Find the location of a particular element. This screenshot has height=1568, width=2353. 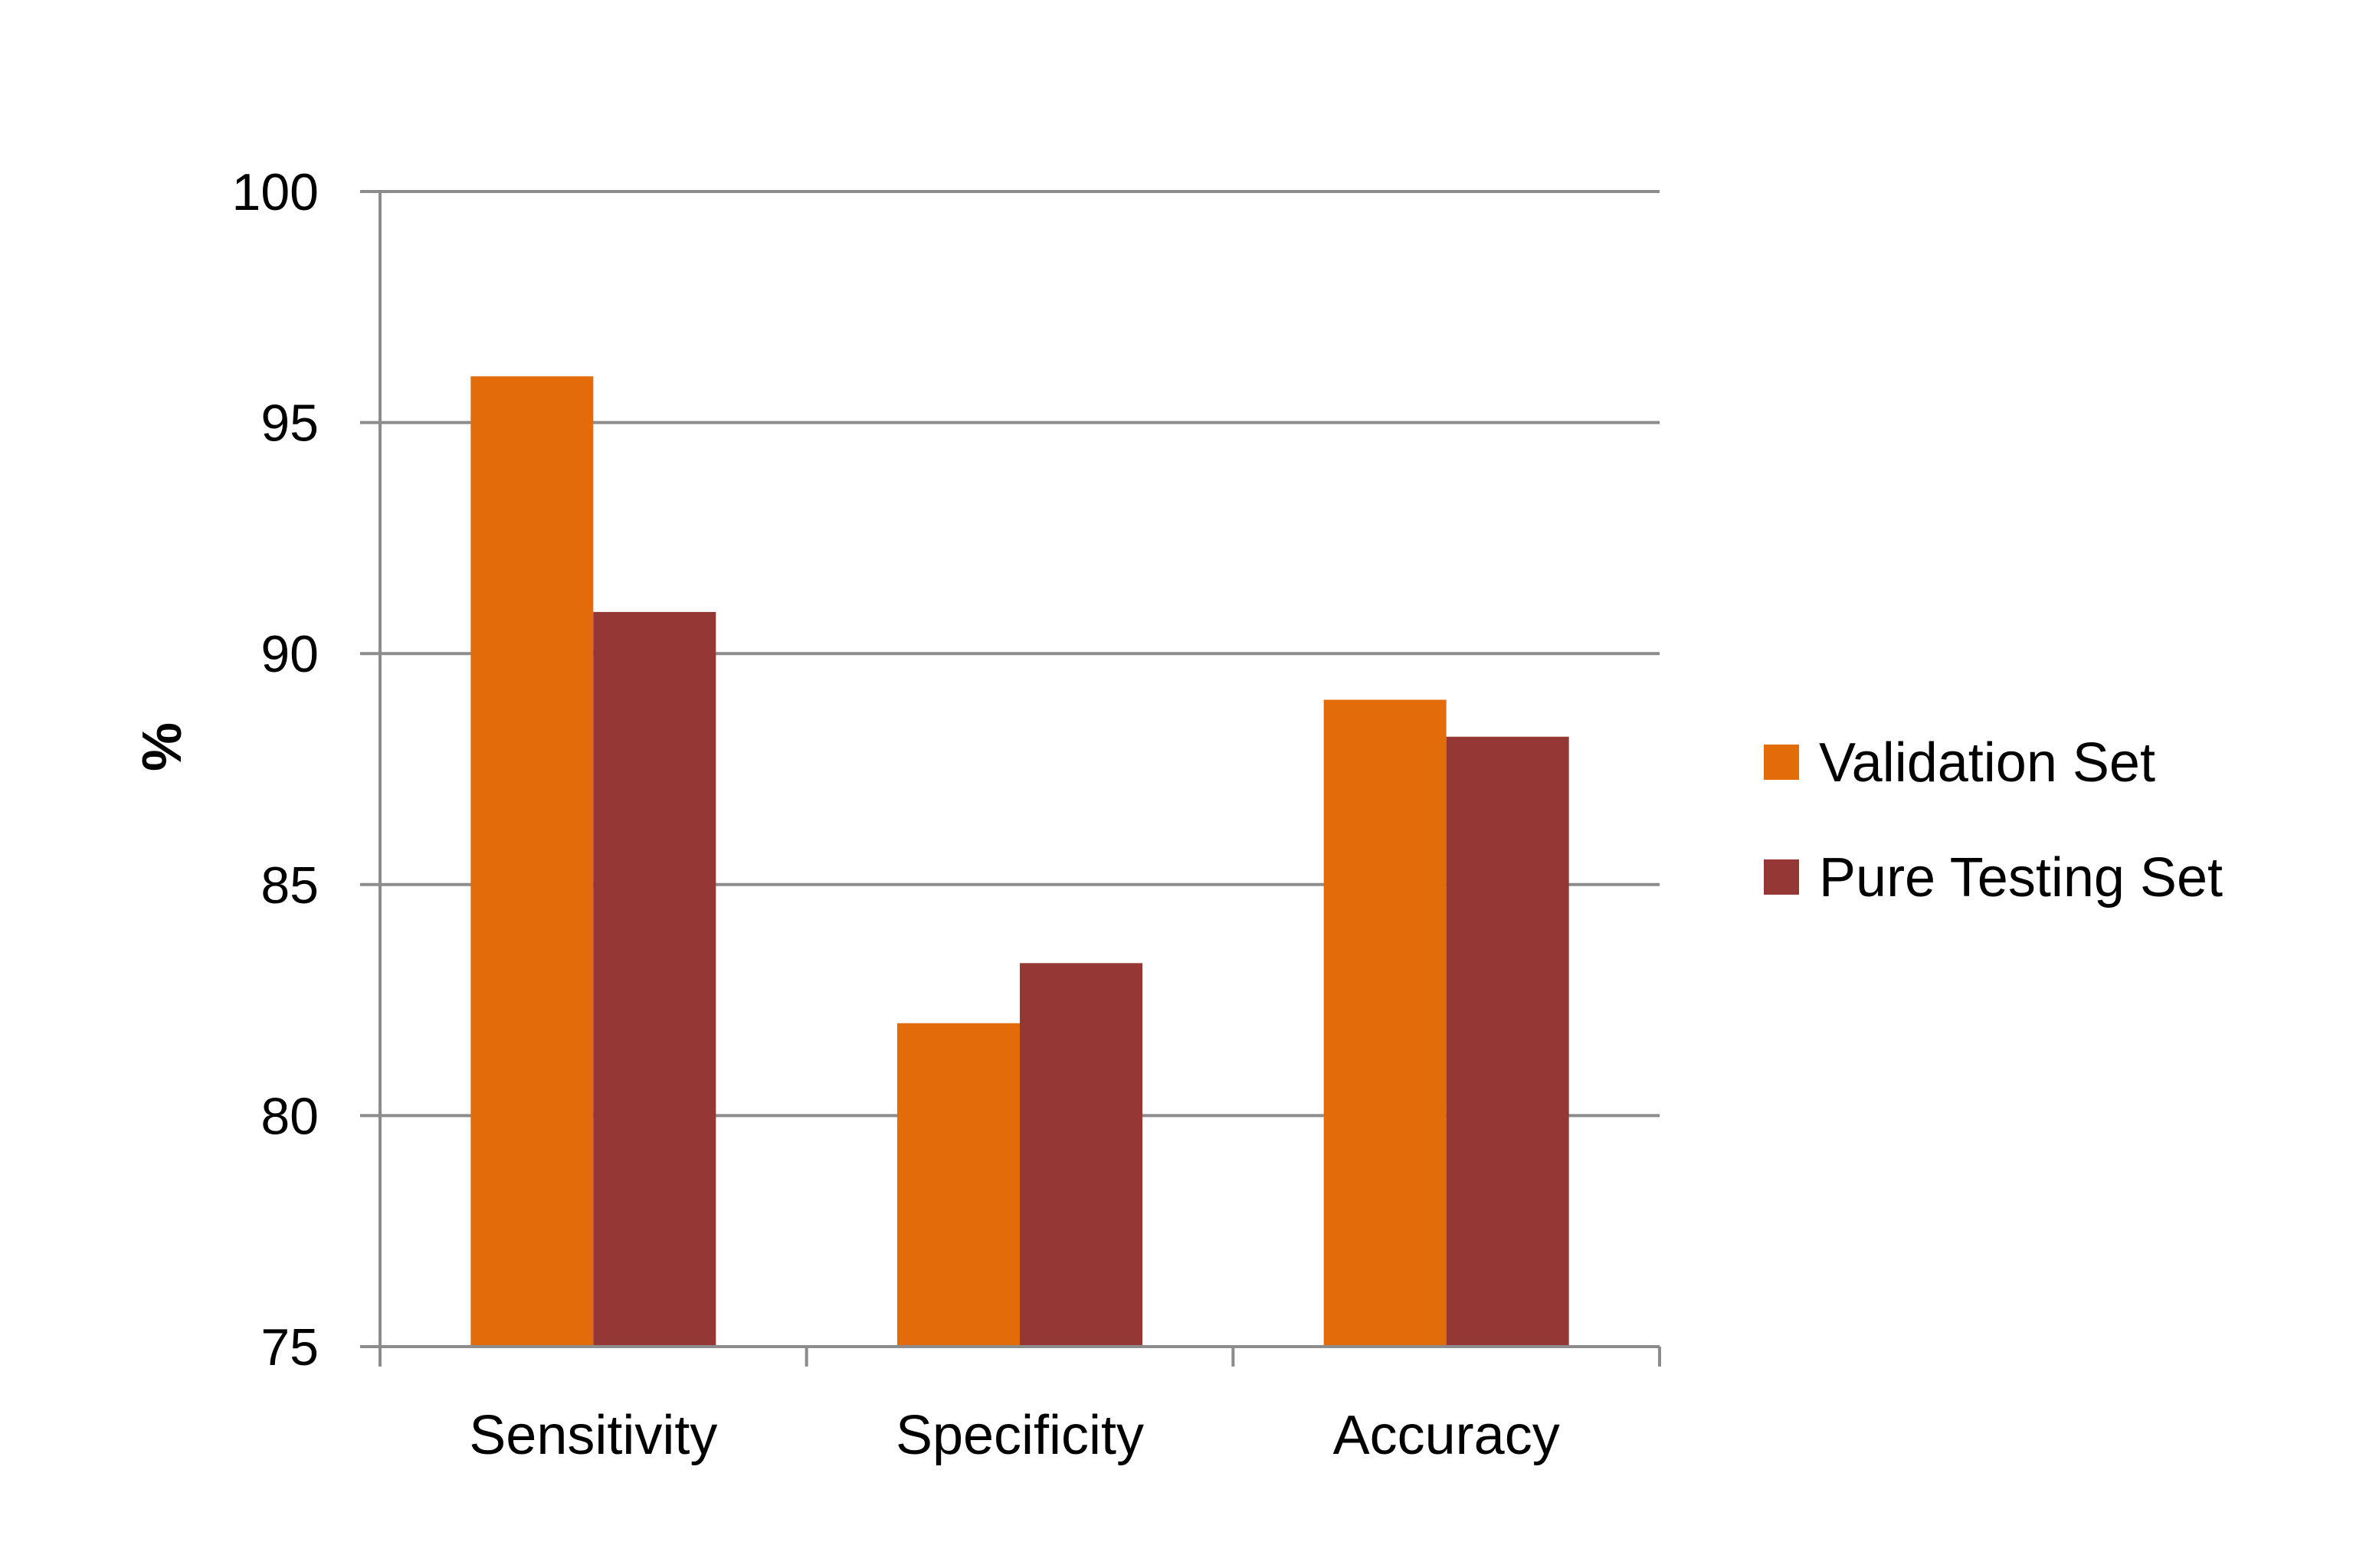

y-axis-title: % is located at coordinates (162, 746).